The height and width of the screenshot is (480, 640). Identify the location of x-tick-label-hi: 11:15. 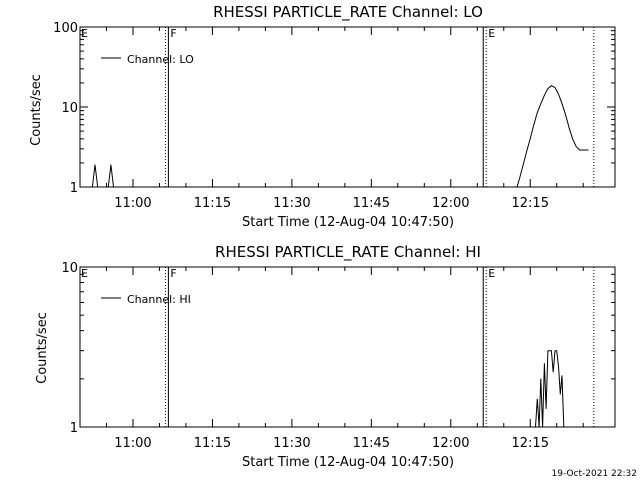
(212, 443).